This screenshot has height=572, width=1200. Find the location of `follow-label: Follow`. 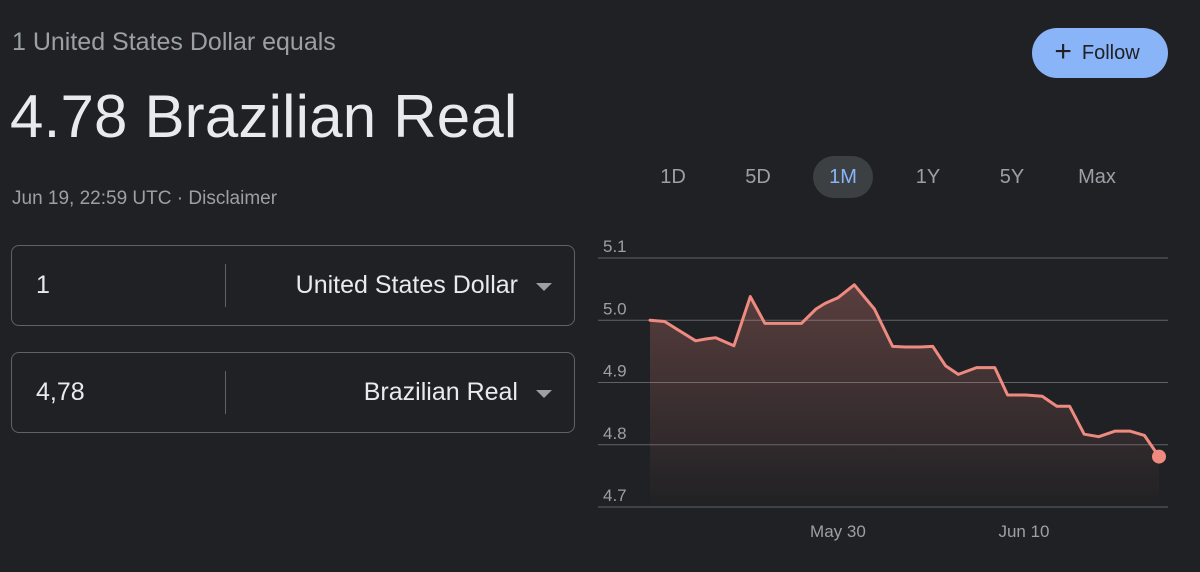

follow-label: Follow is located at coordinates (1110, 52).